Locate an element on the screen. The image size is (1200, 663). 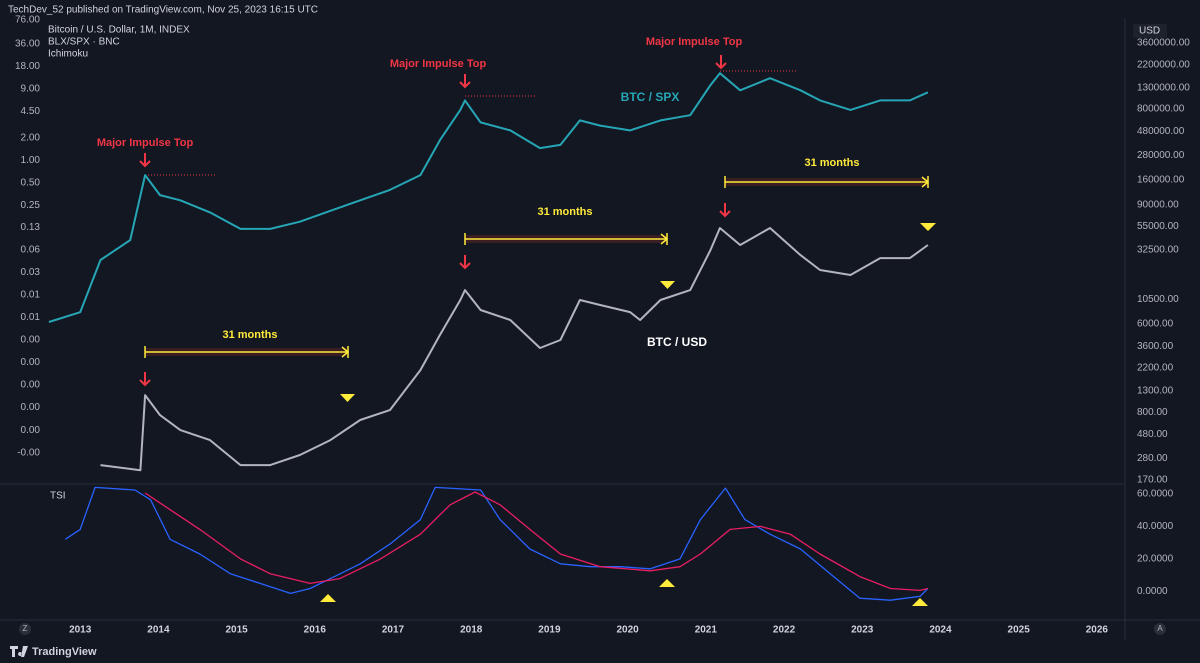
logo is located at coordinates (19, 651).